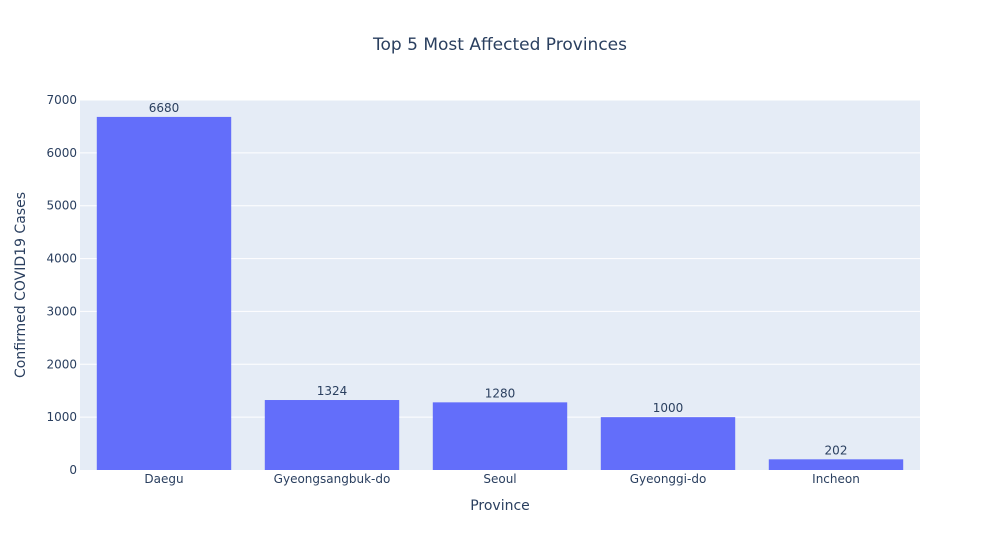  I want to click on bar-daegu, so click(164, 293).